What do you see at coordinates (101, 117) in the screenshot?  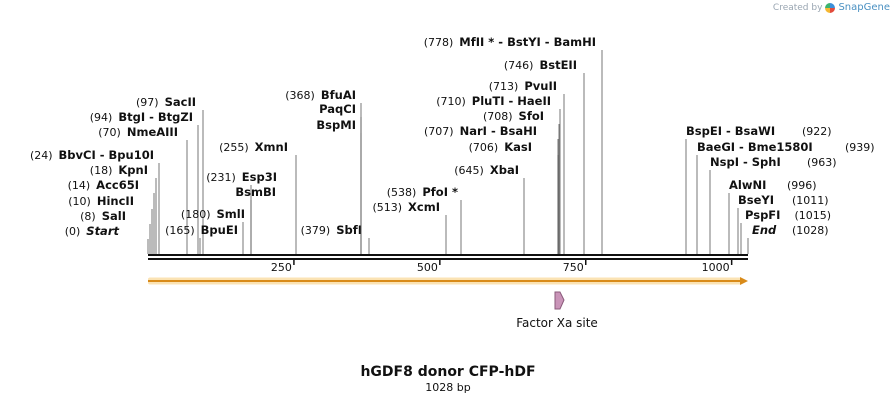 I see `site-position: (94)` at bounding box center [101, 117].